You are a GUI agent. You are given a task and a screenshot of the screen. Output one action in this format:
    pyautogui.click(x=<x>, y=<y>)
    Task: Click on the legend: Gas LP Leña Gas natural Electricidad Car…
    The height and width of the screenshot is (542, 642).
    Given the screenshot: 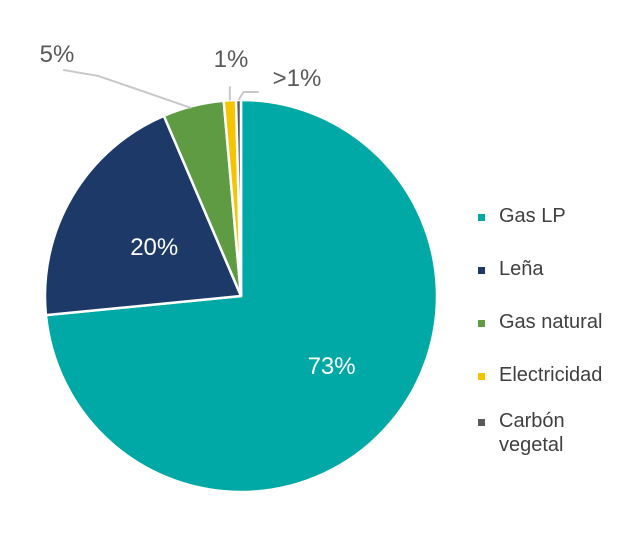 What is the action you would take?
    pyautogui.click(x=558, y=345)
    